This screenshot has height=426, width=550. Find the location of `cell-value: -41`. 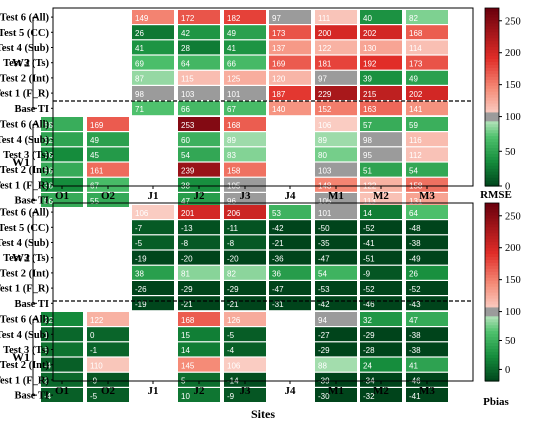

cell-value: -41 is located at coordinates (415, 396).